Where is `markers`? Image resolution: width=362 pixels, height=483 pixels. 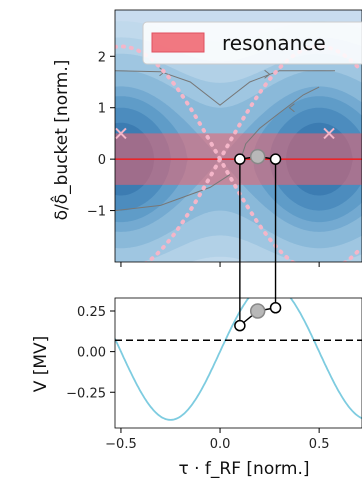
markers is located at coordinates (258, 240).